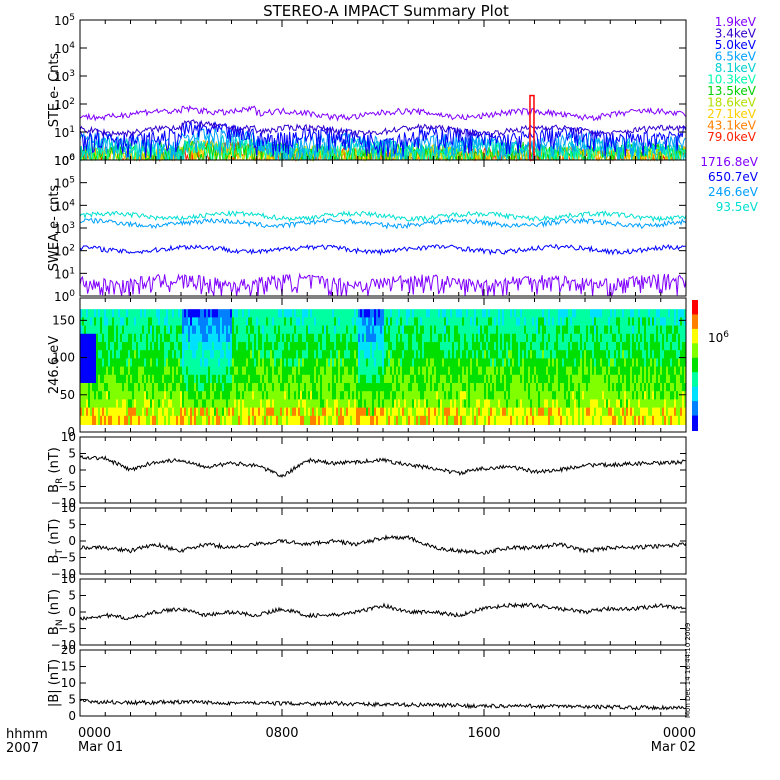  What do you see at coordinates (732, 80) in the screenshot?
I see `legend-entry: 10.3keV` at bounding box center [732, 80].